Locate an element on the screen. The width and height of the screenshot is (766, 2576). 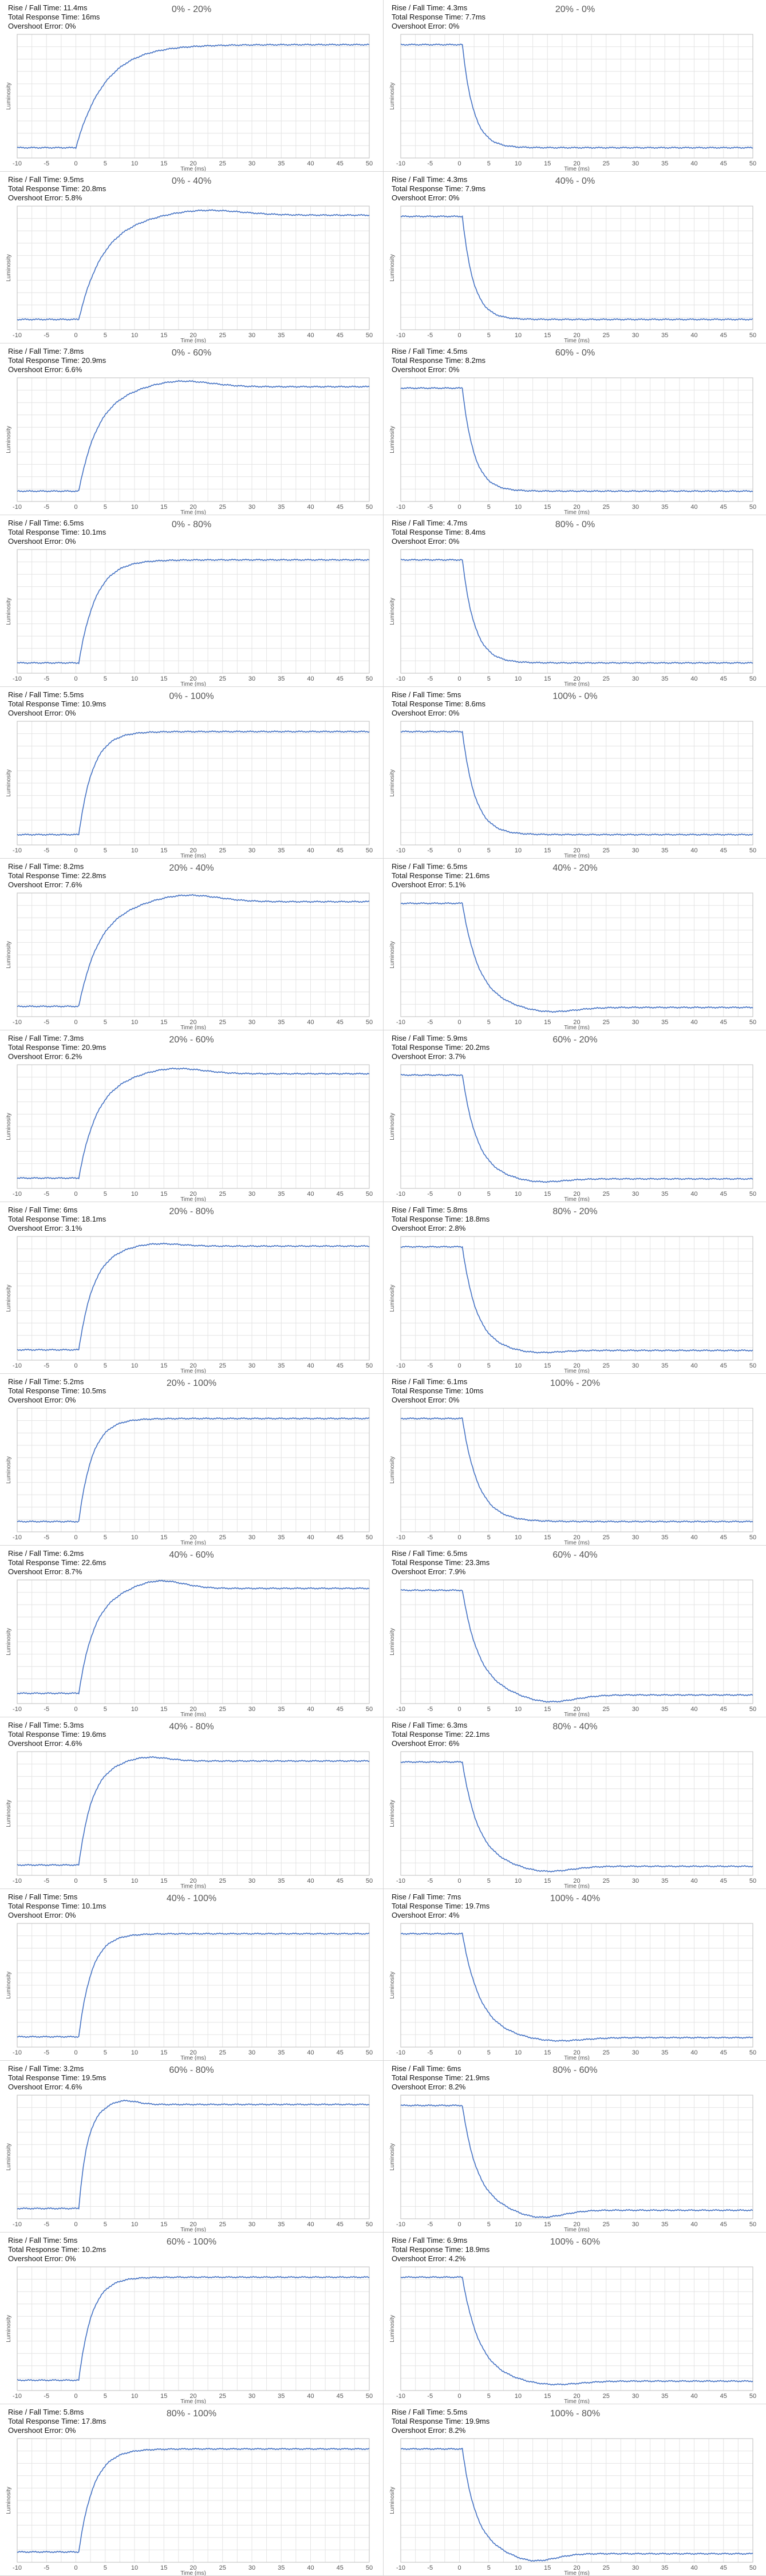
total-response-time-text-label: Total Response Time: is located at coordinates (45, 1562).